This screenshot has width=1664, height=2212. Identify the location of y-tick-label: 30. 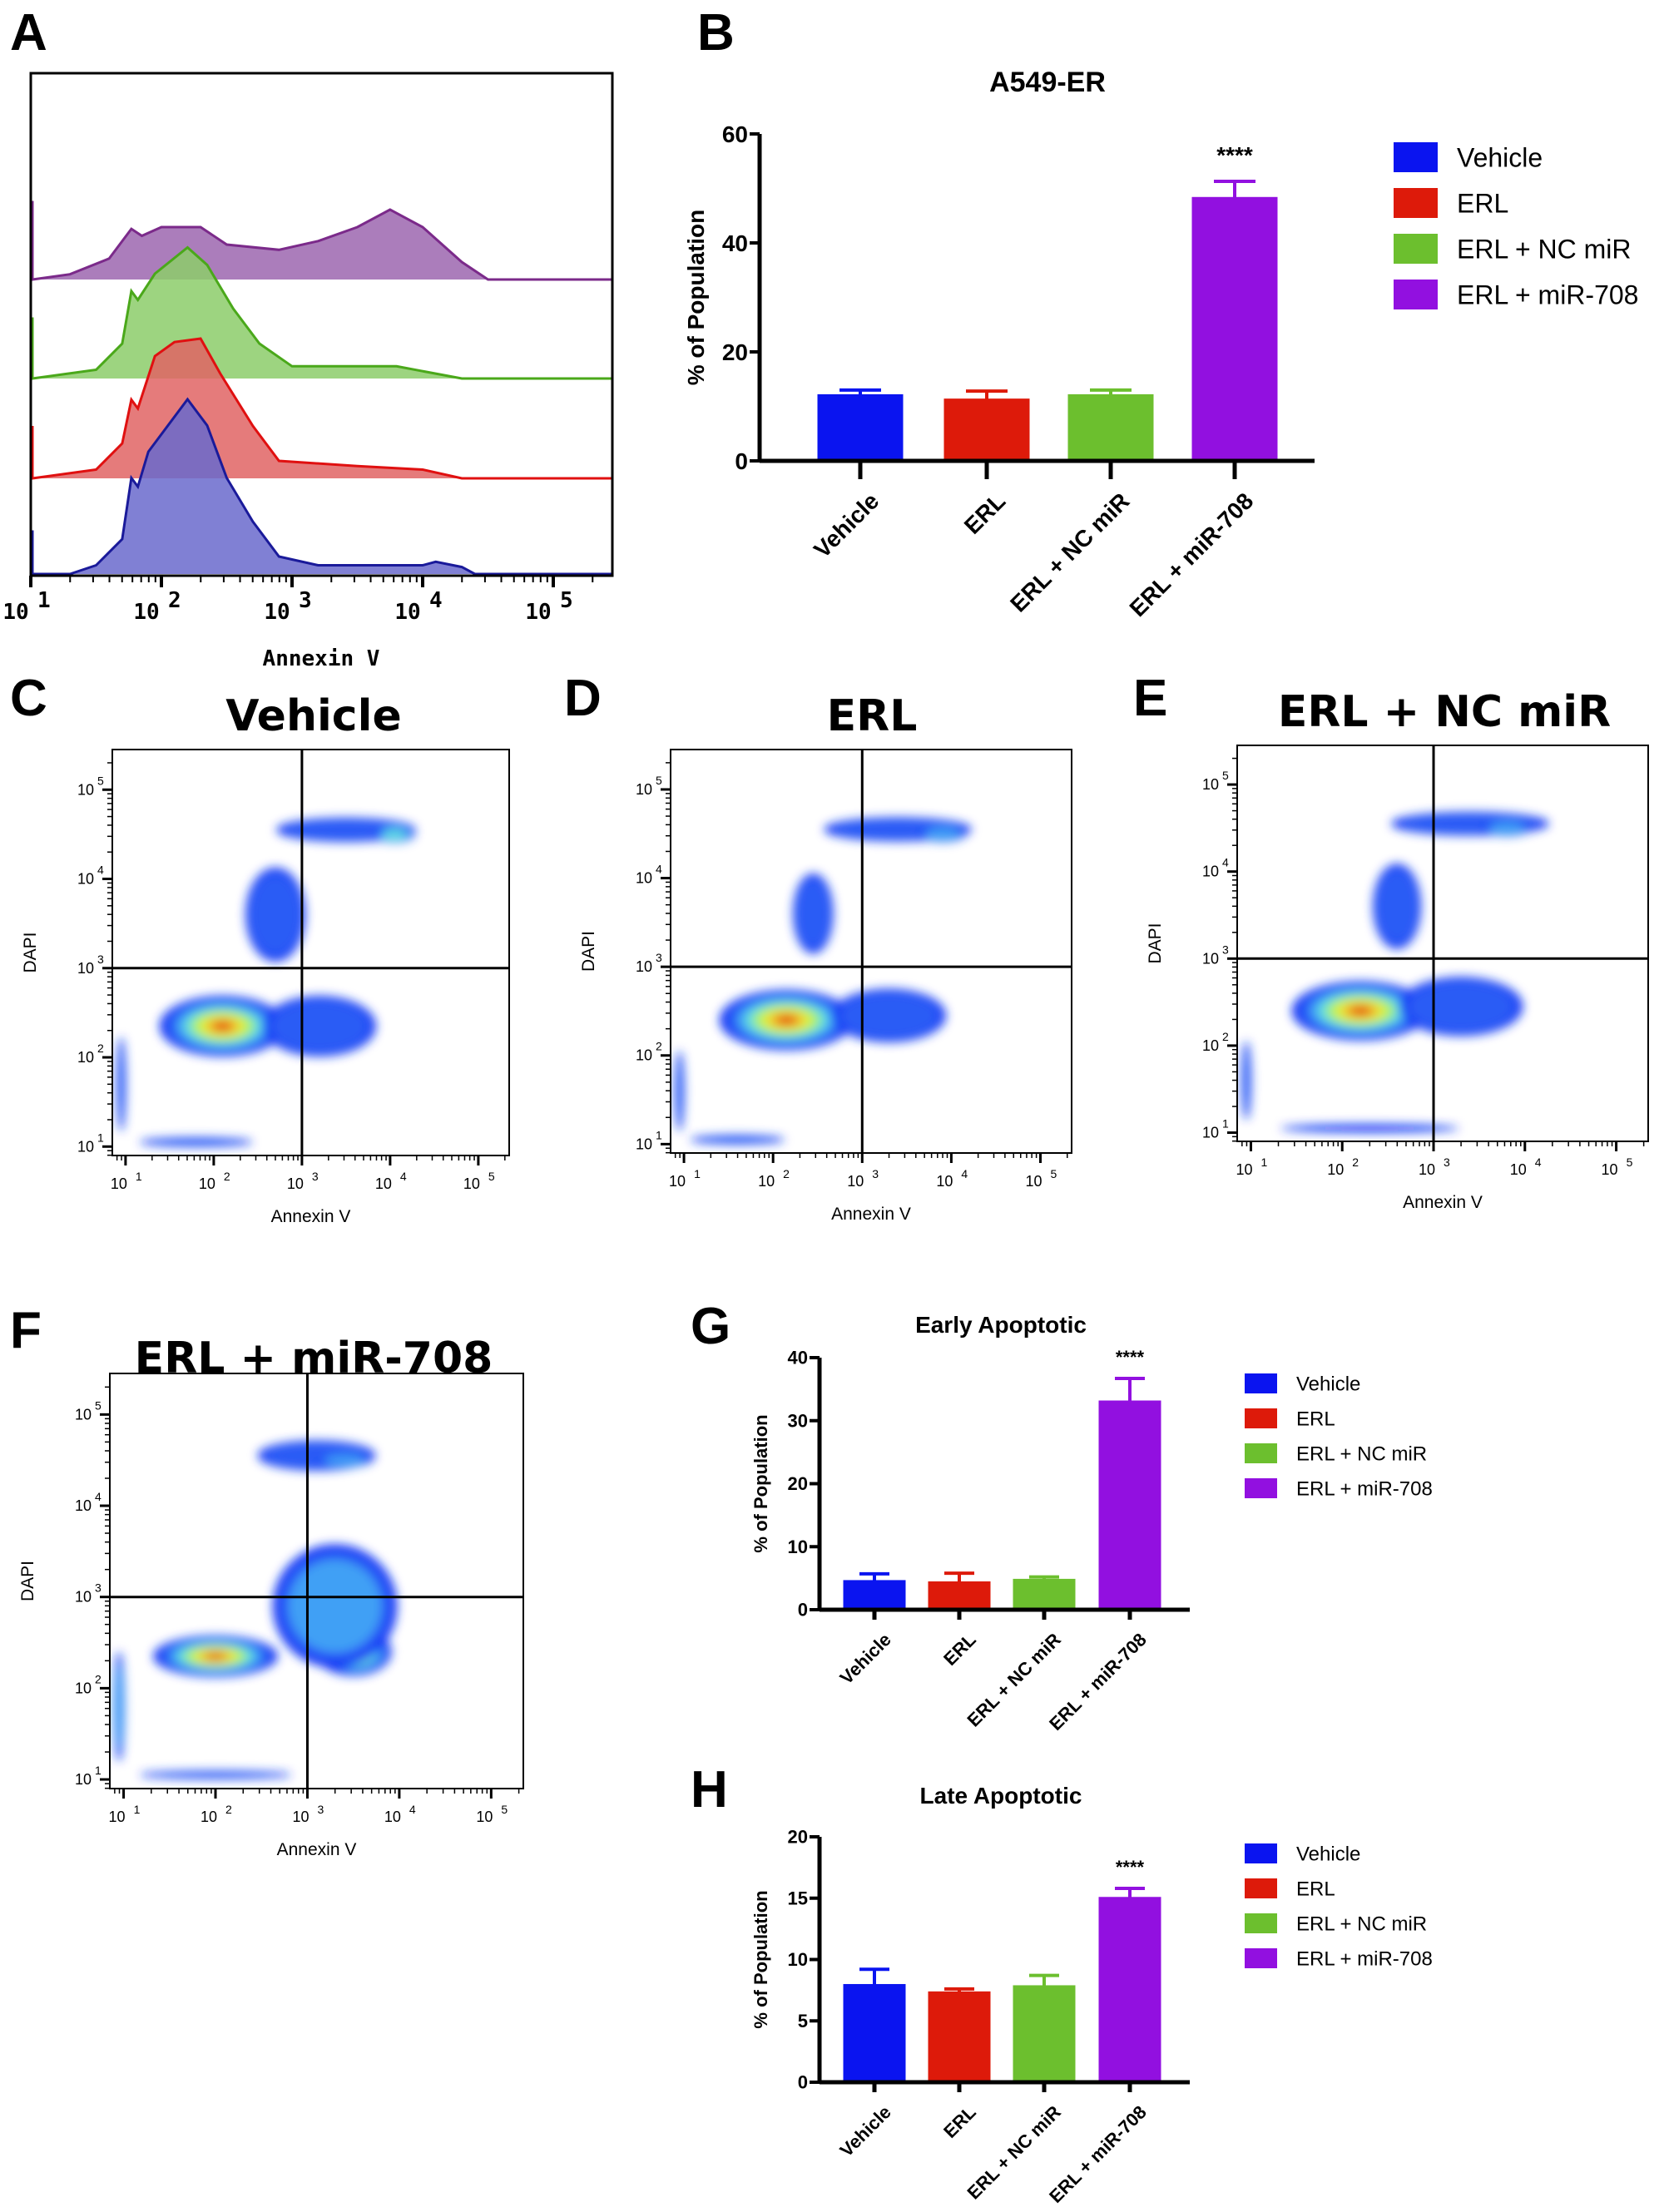
(798, 1420).